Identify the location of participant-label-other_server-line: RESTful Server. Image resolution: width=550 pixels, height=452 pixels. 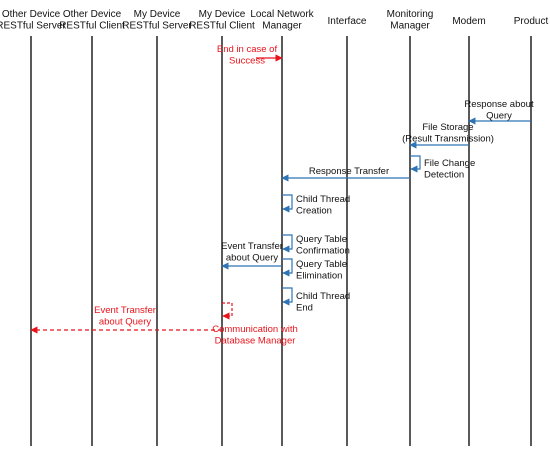
(33, 26).